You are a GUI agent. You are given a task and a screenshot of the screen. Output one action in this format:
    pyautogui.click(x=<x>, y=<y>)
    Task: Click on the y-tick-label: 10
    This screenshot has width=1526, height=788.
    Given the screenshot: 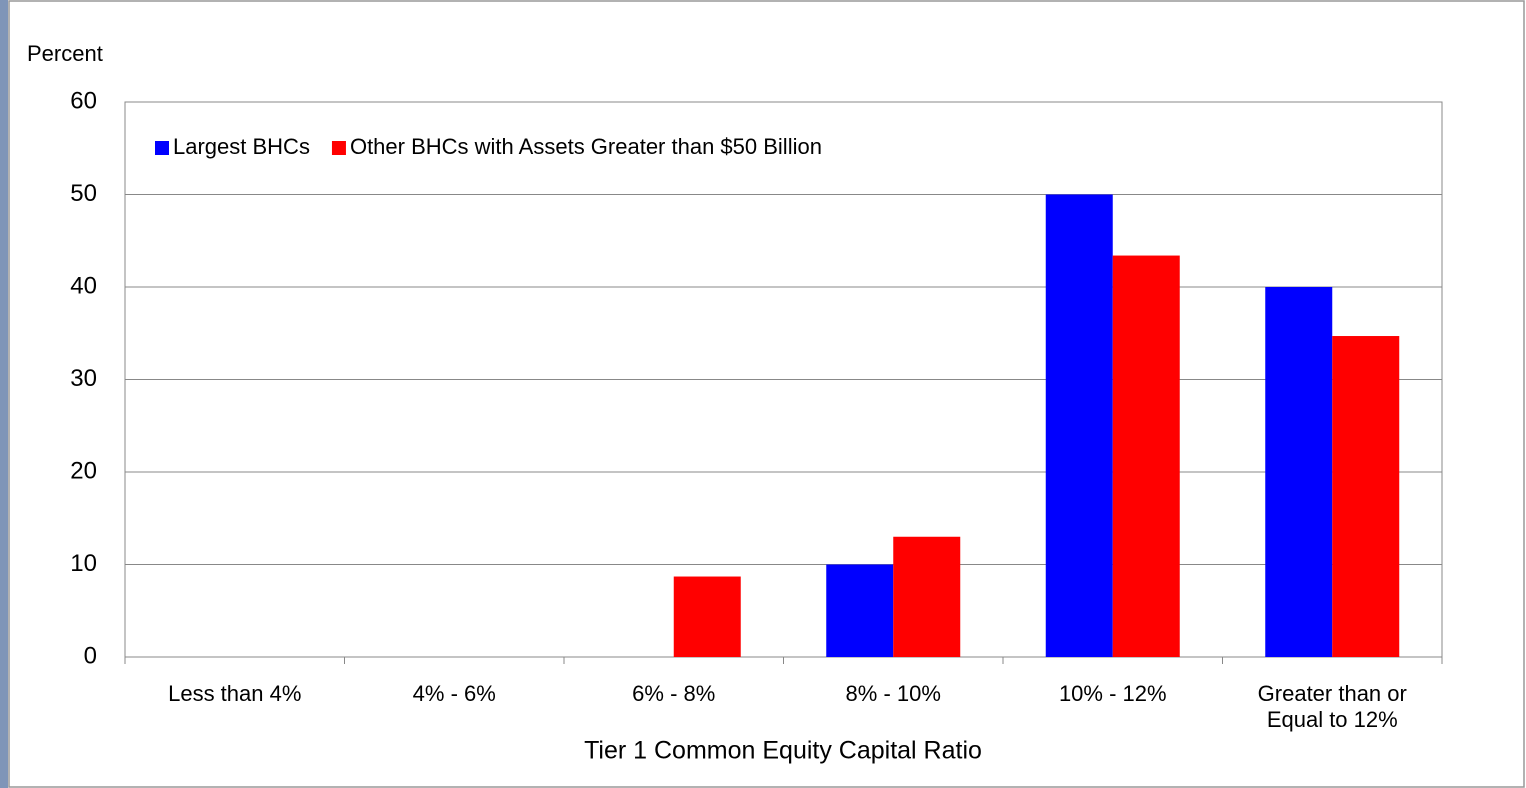 What is the action you would take?
    pyautogui.click(x=83, y=563)
    